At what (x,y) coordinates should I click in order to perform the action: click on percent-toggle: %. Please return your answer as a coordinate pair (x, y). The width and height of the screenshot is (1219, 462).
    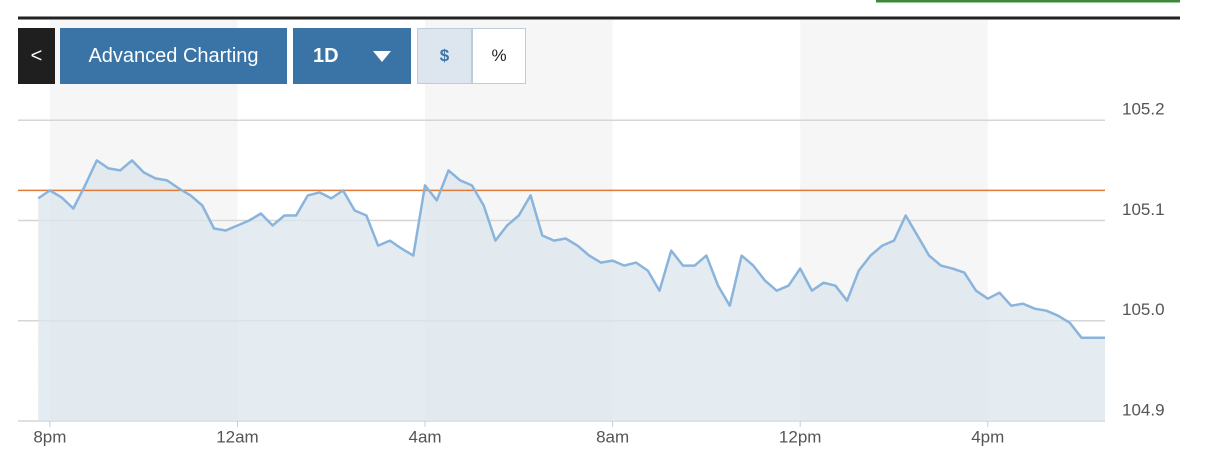
    Looking at the image, I should click on (499, 56).